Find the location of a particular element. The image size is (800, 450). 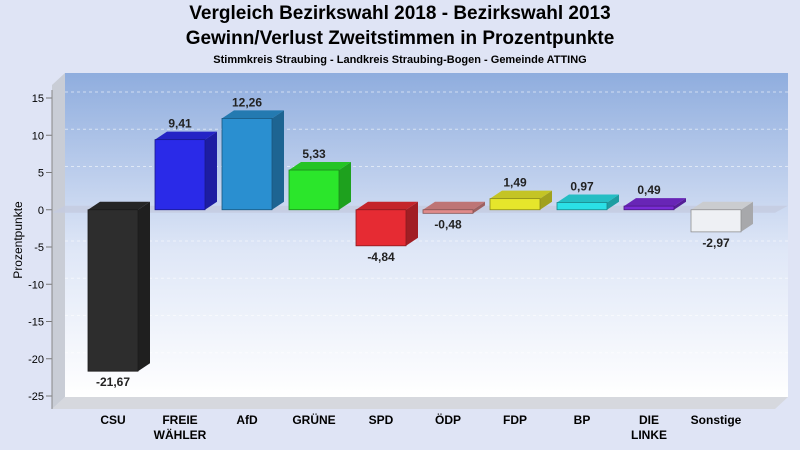

data-label: -21,67 is located at coordinates (113, 382).